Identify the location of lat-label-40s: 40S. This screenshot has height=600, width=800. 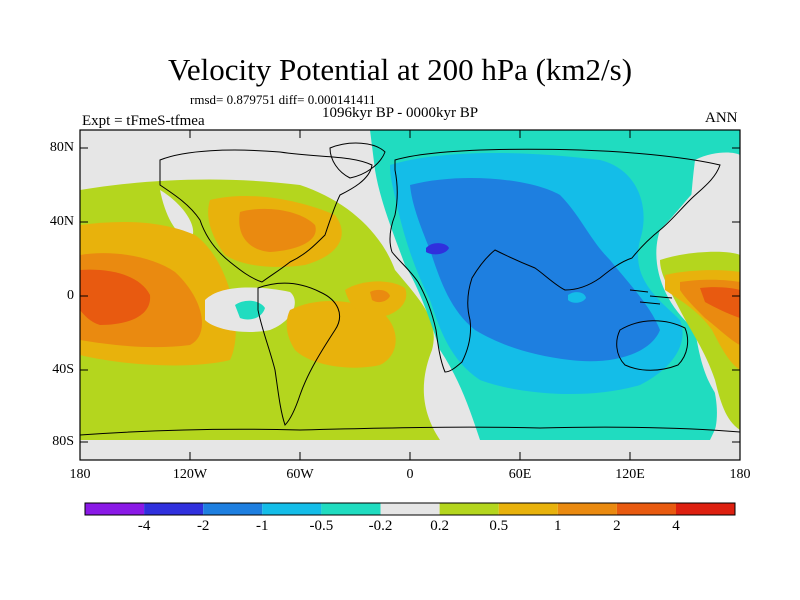
(63, 369).